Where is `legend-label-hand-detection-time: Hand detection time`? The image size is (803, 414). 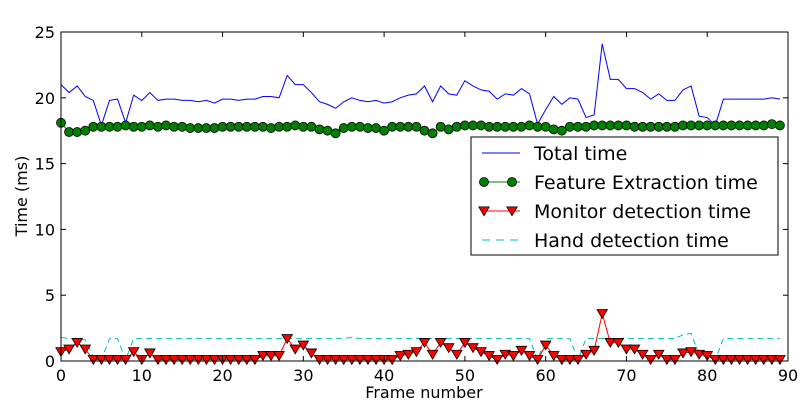 legend-label-hand-detection-time: Hand detection time is located at coordinates (631, 241).